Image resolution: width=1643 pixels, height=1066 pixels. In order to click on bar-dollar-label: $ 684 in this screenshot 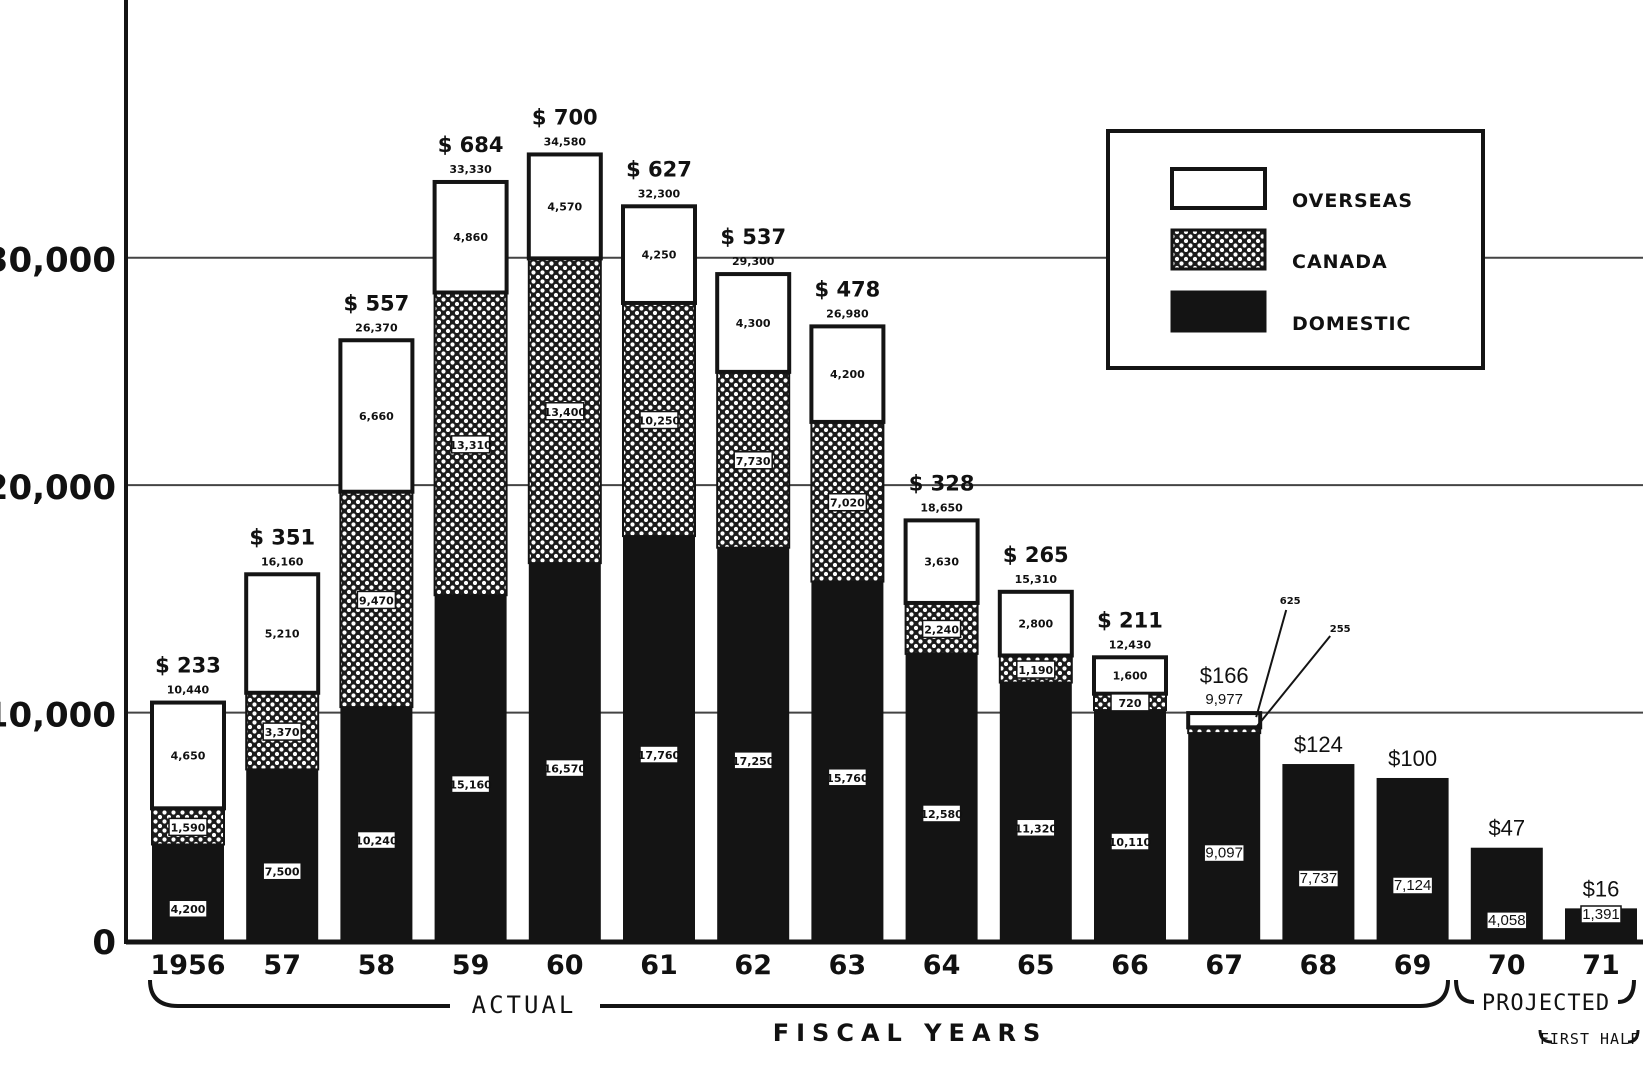, I will do `click(471, 145)`.